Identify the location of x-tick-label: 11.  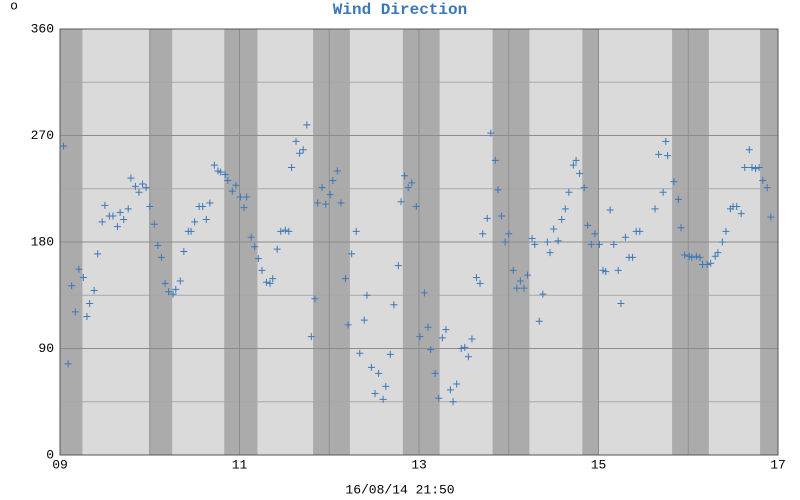
(240, 464).